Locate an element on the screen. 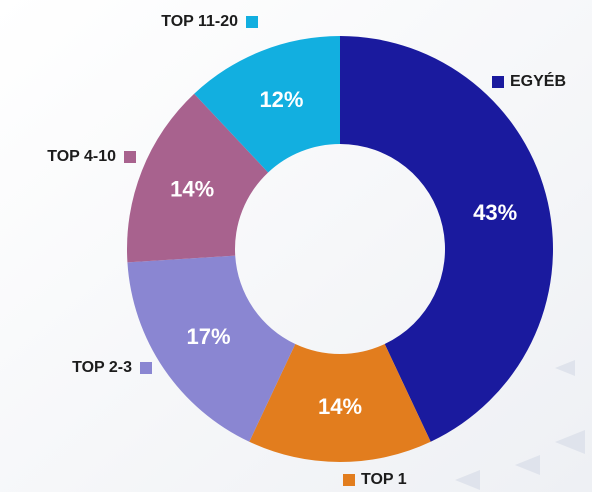 The width and height of the screenshot is (592, 492). legend-label: TOP 4-10 is located at coordinates (81, 156).